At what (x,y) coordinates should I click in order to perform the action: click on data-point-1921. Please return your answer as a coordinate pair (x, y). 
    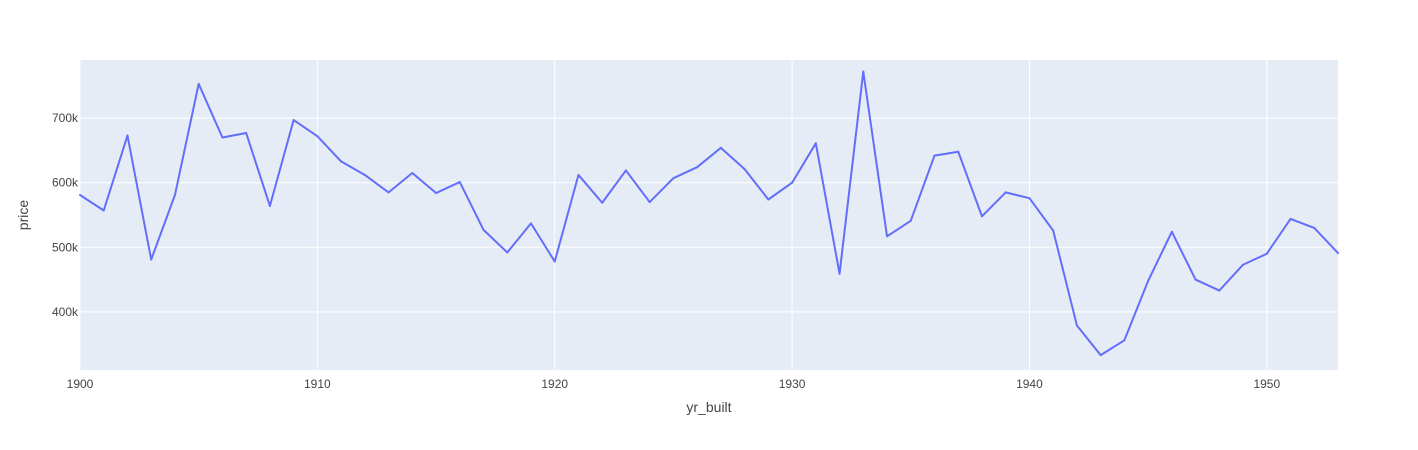
    Looking at the image, I should click on (578, 174).